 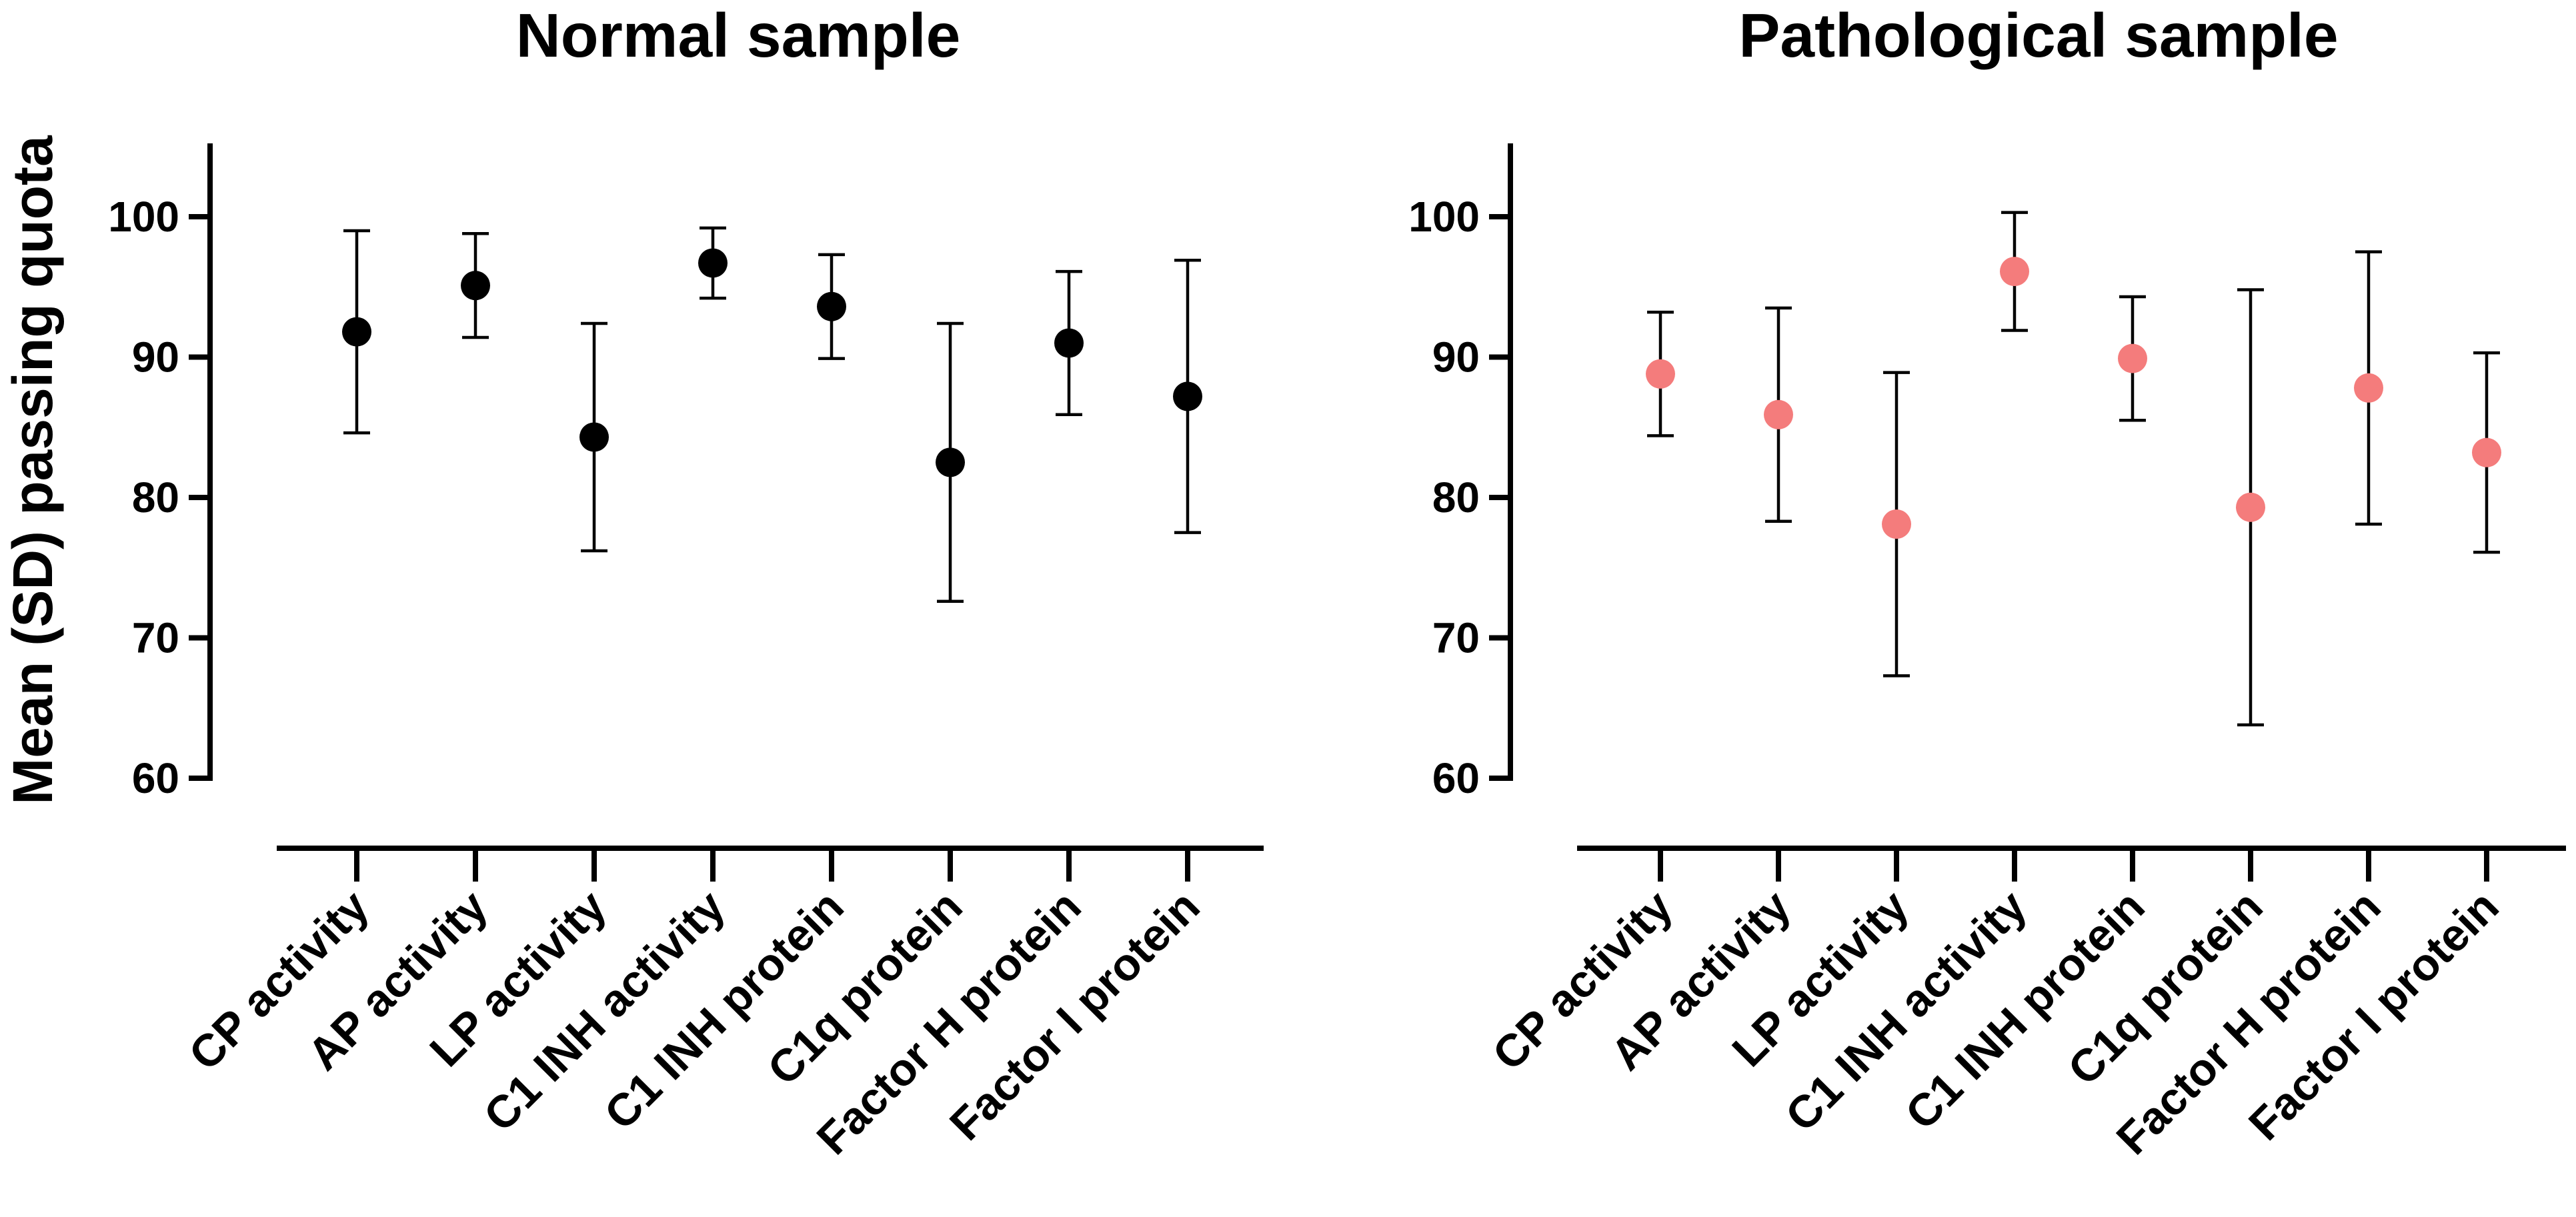 What do you see at coordinates (1660, 374) in the screenshot?
I see `pathological-sample-point-cp-activity` at bounding box center [1660, 374].